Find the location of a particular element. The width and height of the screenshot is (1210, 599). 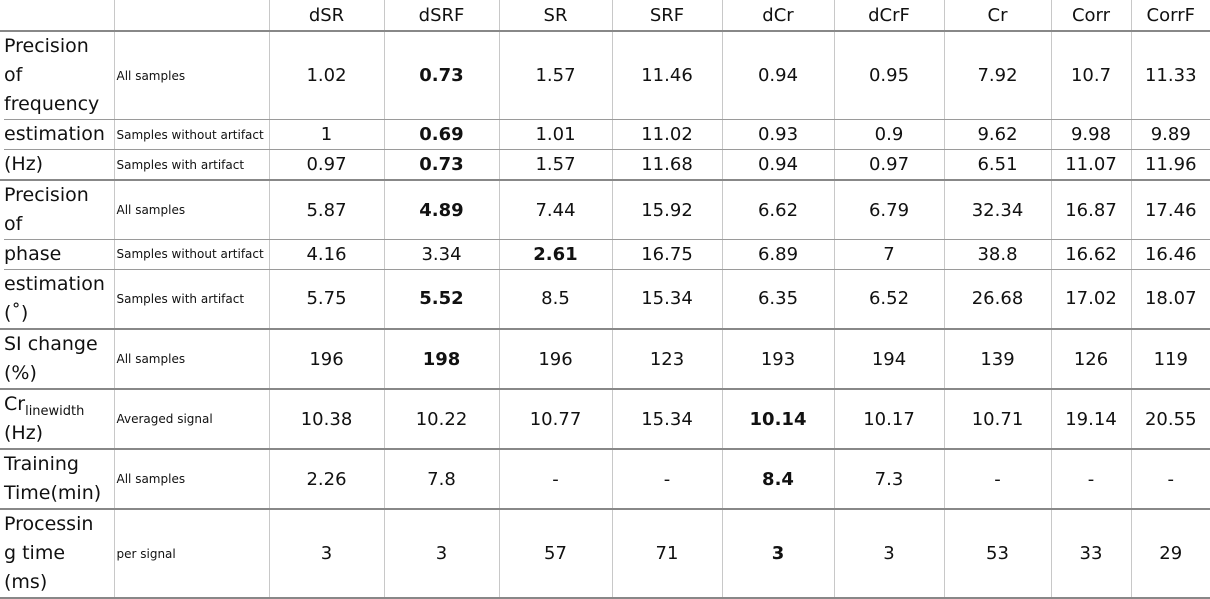

cell-value: 8.4 is located at coordinates (777, 479).